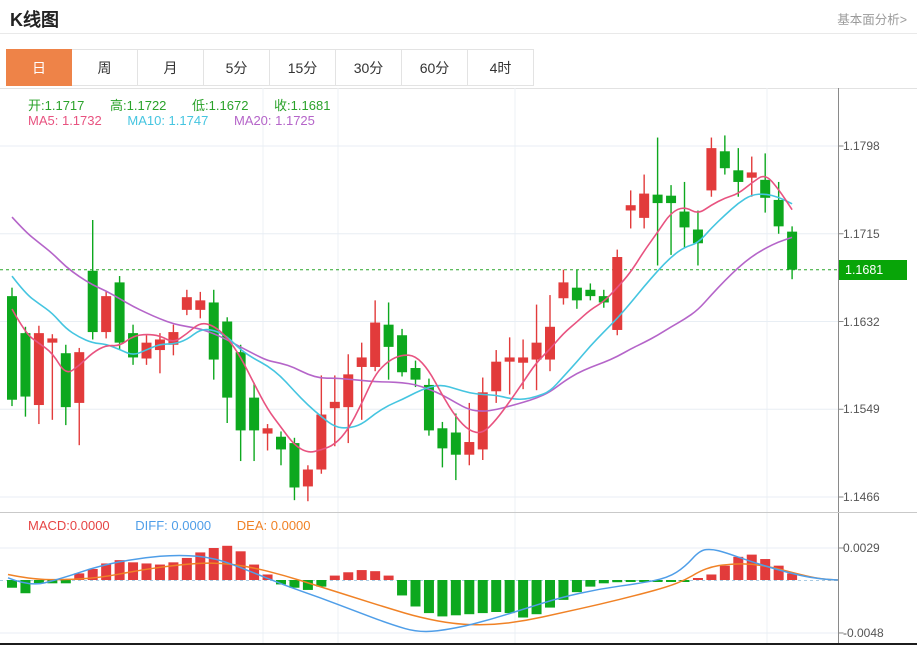 The width and height of the screenshot is (917, 646). I want to click on price-tick-label: 1.1715, so click(861, 233).